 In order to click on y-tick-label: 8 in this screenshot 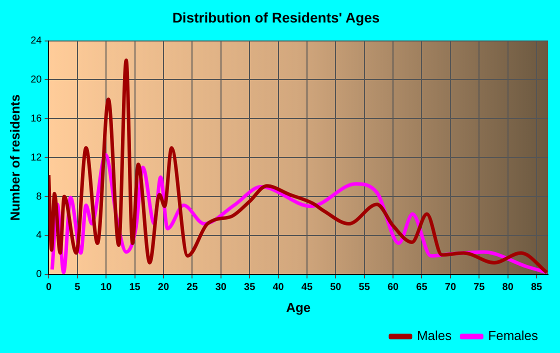, I will do `click(39, 196)`.